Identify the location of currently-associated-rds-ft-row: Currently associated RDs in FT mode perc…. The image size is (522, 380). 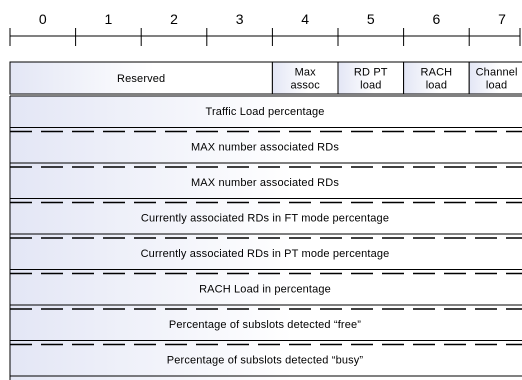
(265, 219).